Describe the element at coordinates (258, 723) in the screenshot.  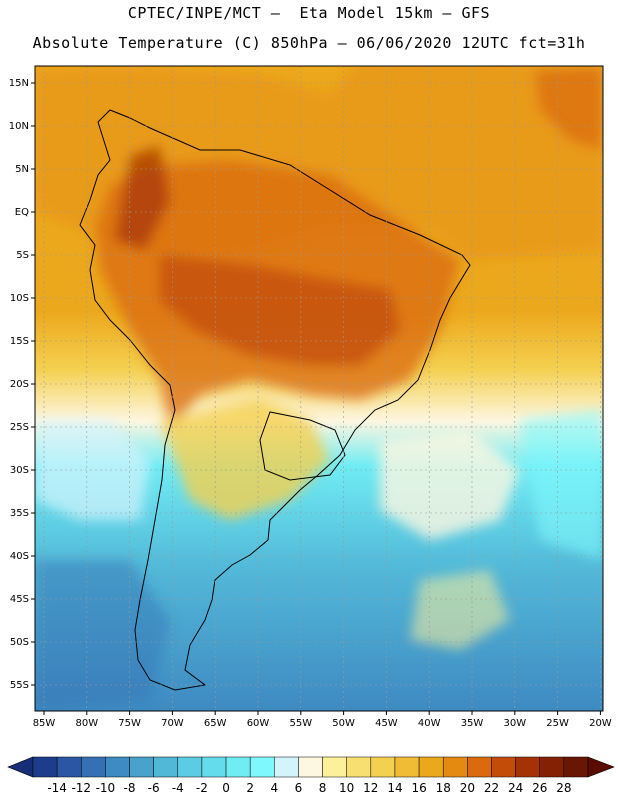
I see `lon-label: 60W` at that location.